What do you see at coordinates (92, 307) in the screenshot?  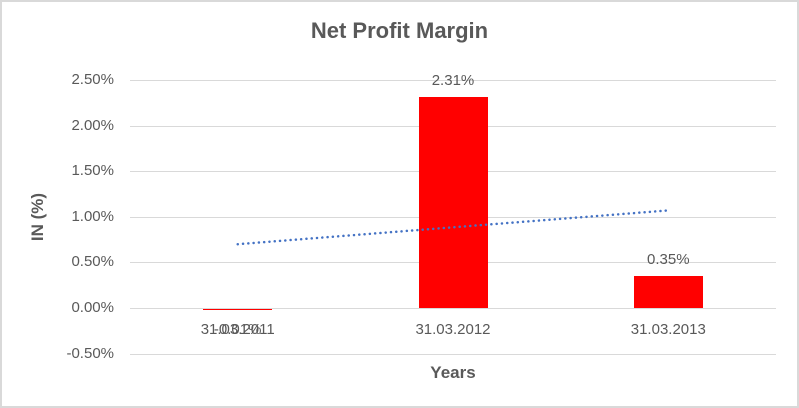 I see `y-tick-label: 0.00%` at bounding box center [92, 307].